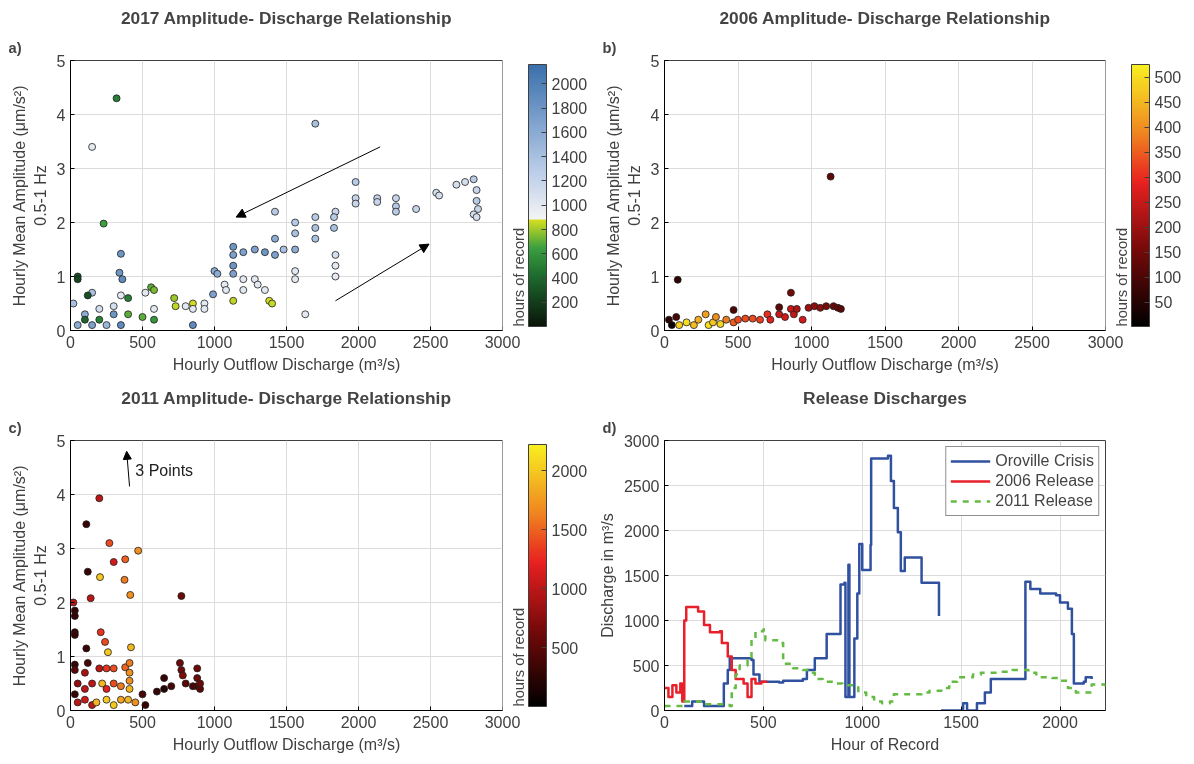  What do you see at coordinates (569, 157) in the screenshot?
I see `color-bar-label: 1400` at bounding box center [569, 157].